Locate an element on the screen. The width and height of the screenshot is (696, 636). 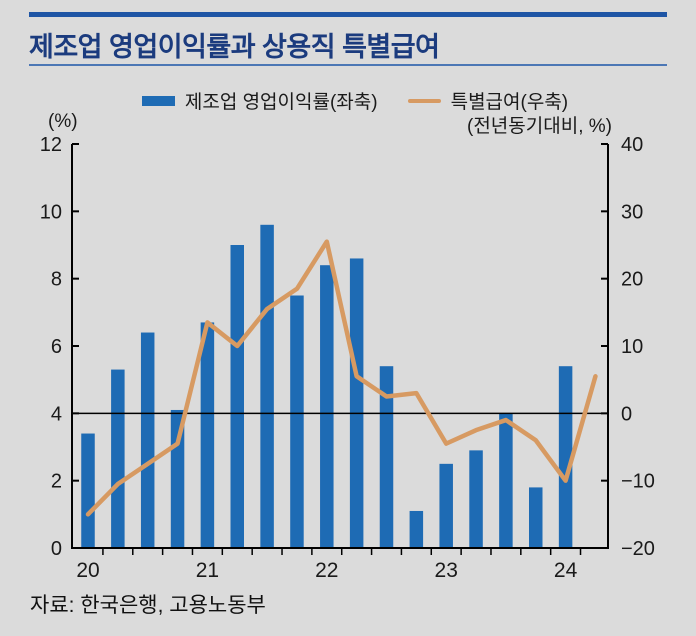
line-series-swatch-icon is located at coordinates (424, 100).